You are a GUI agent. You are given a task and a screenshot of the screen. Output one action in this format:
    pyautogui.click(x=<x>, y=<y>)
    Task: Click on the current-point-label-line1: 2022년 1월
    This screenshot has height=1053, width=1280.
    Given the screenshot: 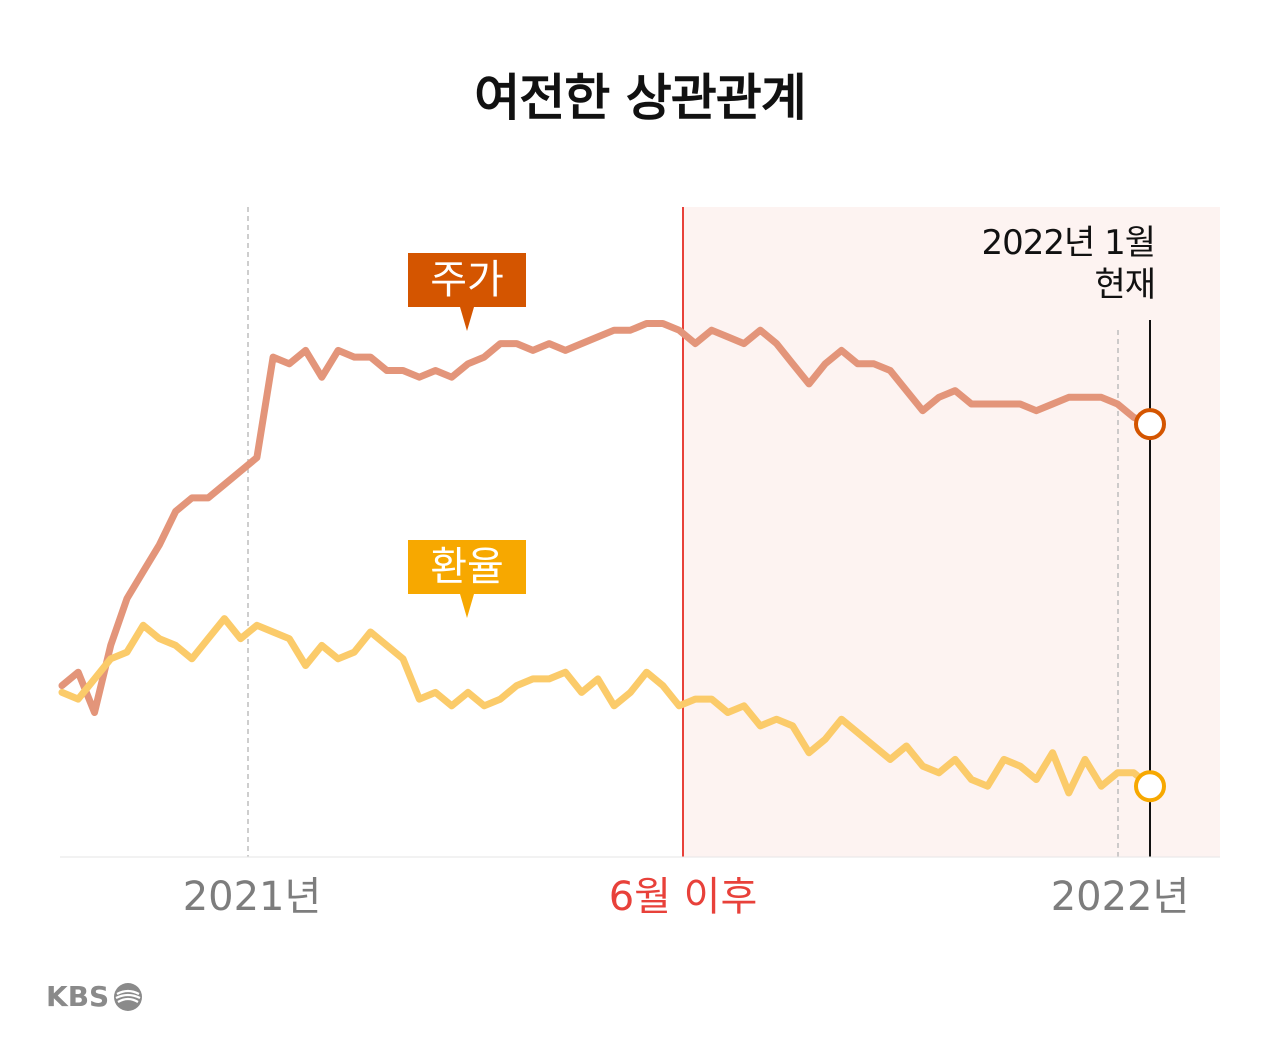 What is the action you would take?
    pyautogui.click(x=1068, y=243)
    